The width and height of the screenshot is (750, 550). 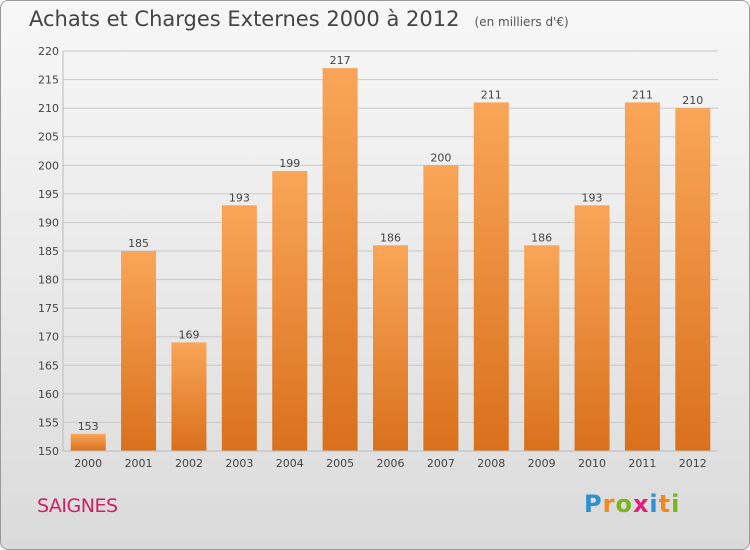 I want to click on bar-value-label: 200, so click(x=440, y=157).